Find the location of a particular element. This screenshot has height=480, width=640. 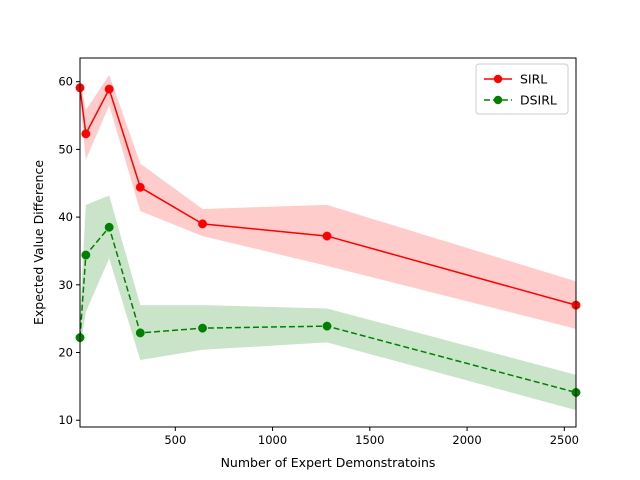

y-tick-label: 10 is located at coordinates (65, 420).